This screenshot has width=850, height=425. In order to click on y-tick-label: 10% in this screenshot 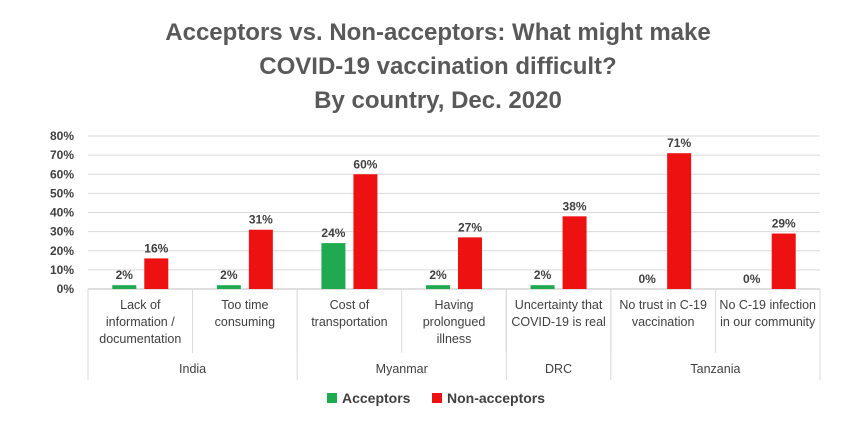, I will do `click(62, 270)`.